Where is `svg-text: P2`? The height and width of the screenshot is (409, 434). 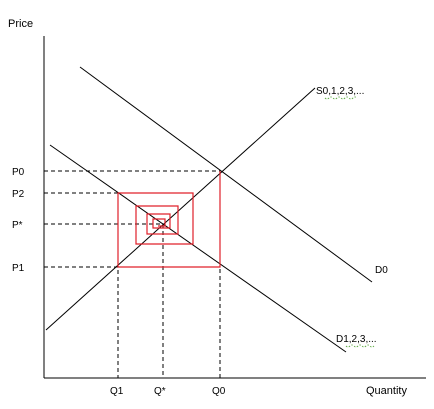
svg-text: P2 is located at coordinates (18, 194).